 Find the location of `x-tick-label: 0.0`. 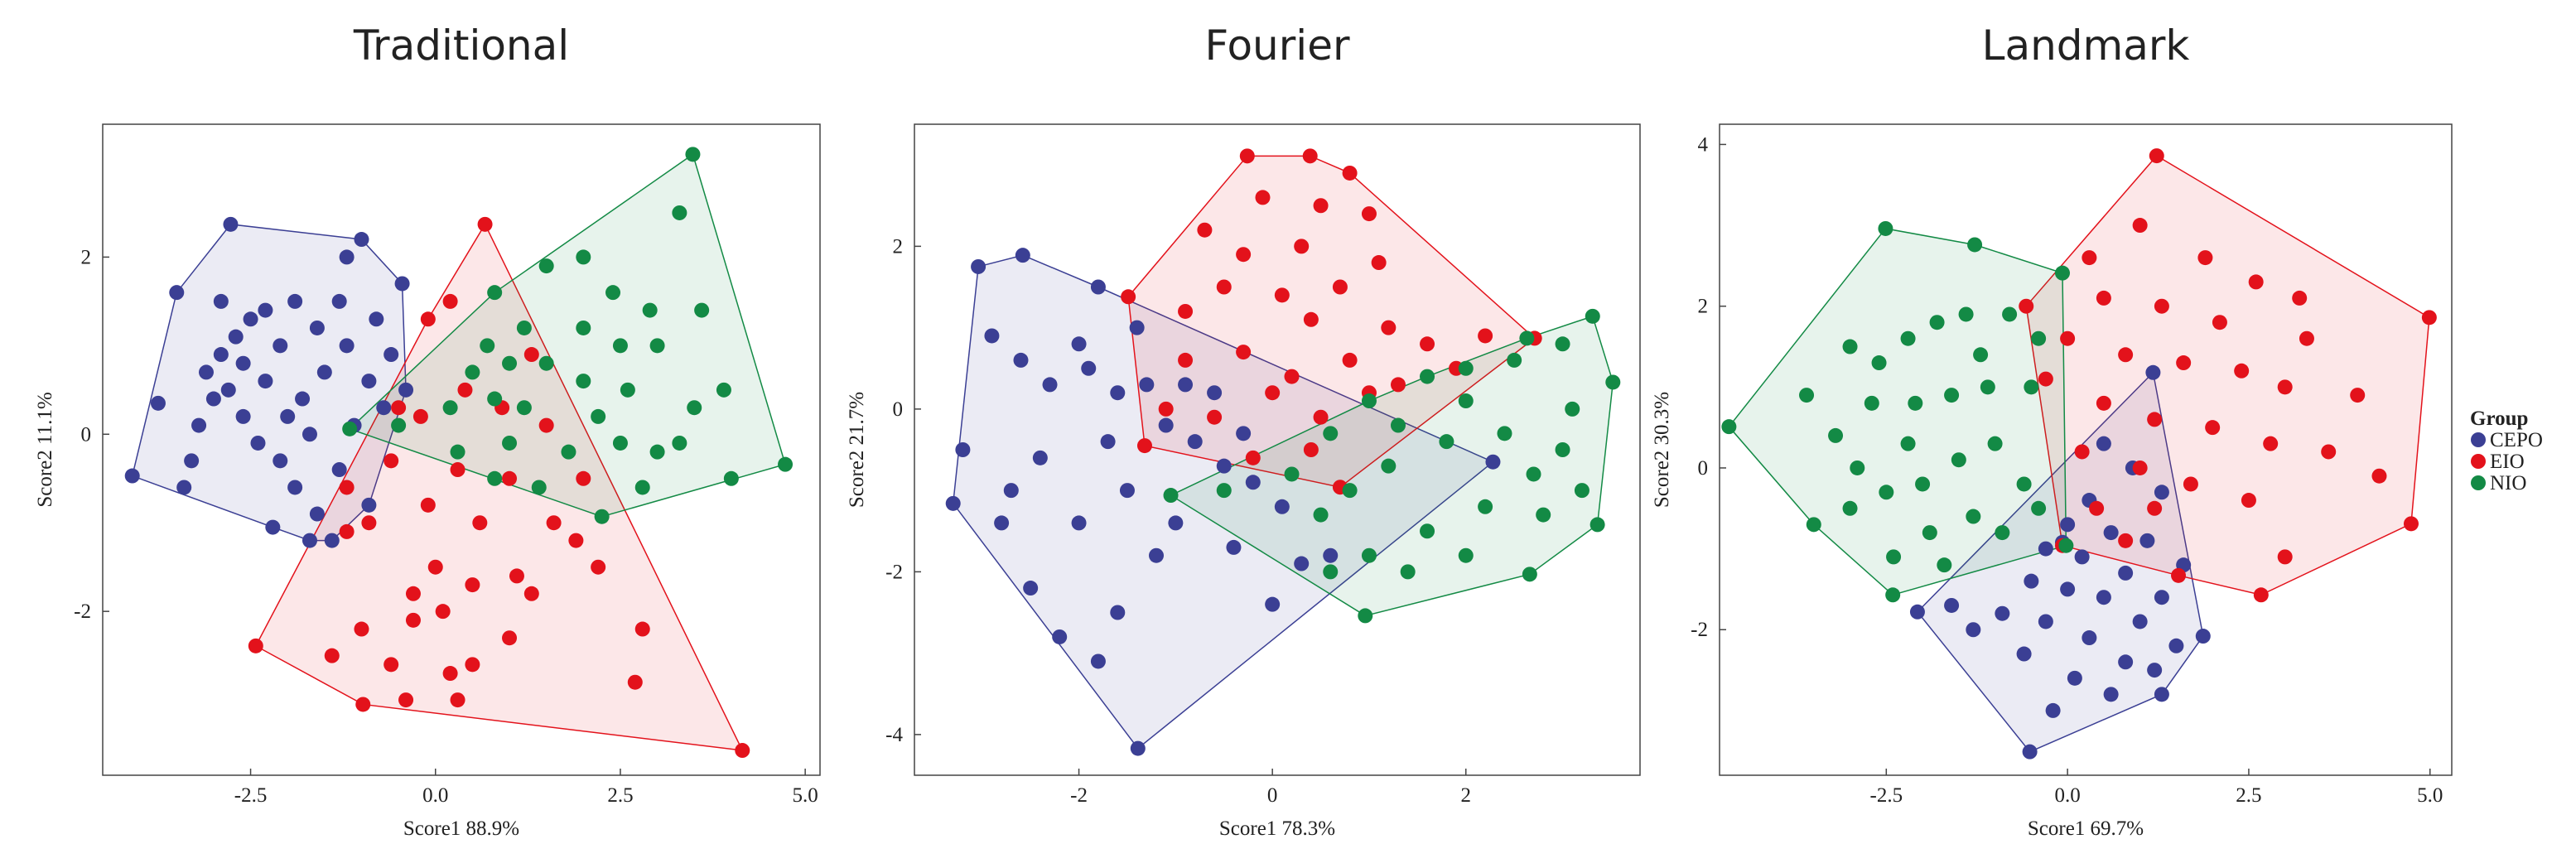

x-tick-label: 0.0 is located at coordinates (2067, 796).